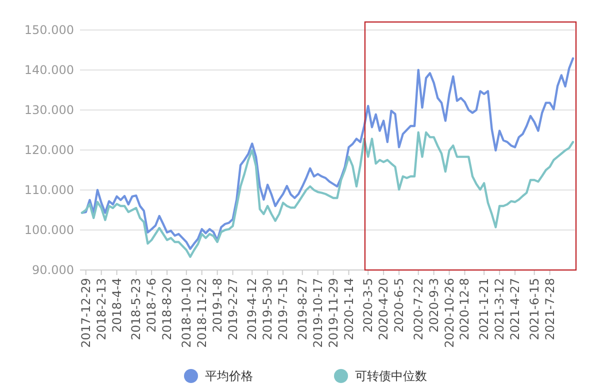  Describe the element at coordinates (418, 309) in the screenshot. I see `x-tick-label: 2020-7-22` at that location.